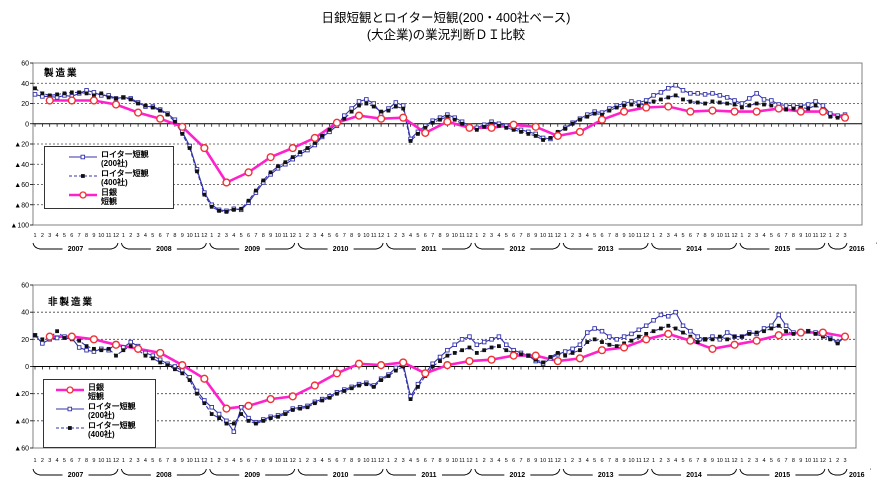 The width and height of the screenshot is (892, 491). What do you see at coordinates (102, 411) in the screenshot?
I see `legend-item-reuters200: ロイター短観 (200社)` at bounding box center [102, 411].